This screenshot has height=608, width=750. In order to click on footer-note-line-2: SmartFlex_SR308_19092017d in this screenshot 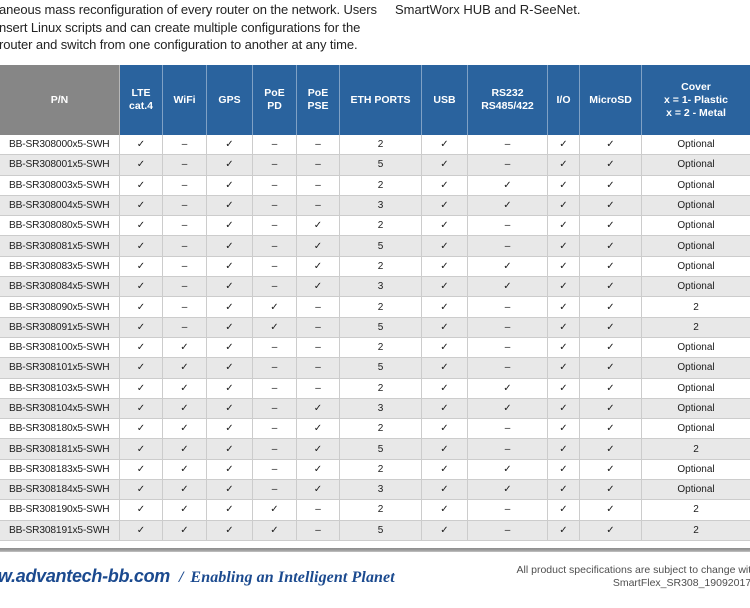, I will do `click(681, 582)`.